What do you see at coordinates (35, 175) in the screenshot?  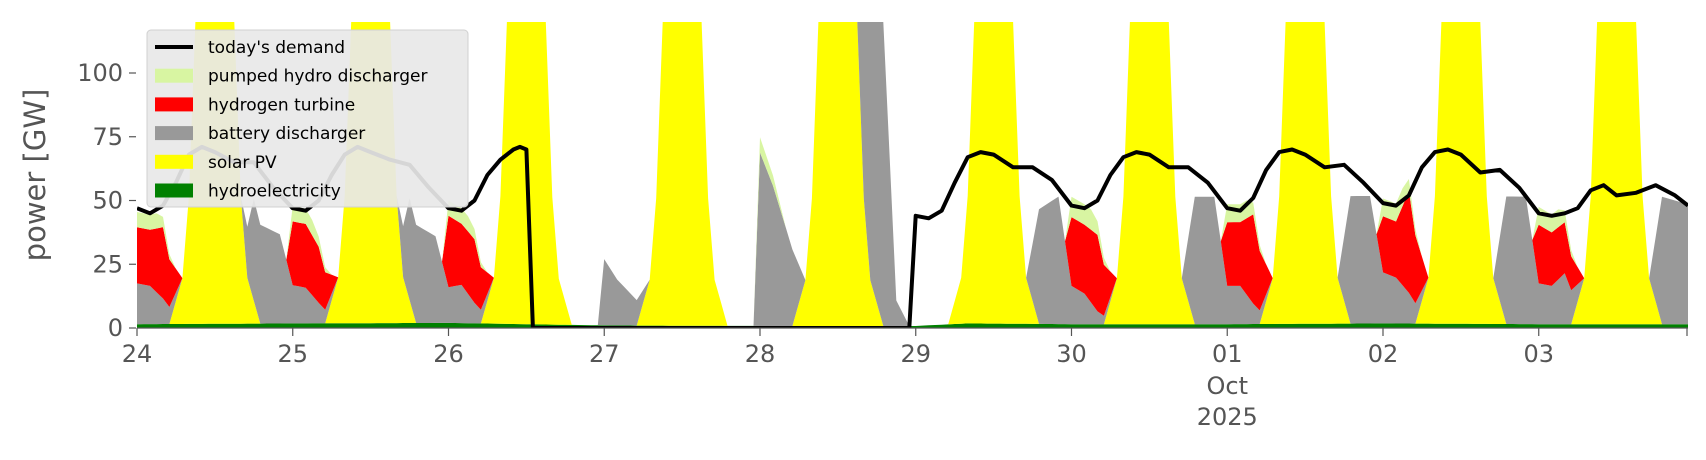 I see `y-axis-title: power [GW]` at bounding box center [35, 175].